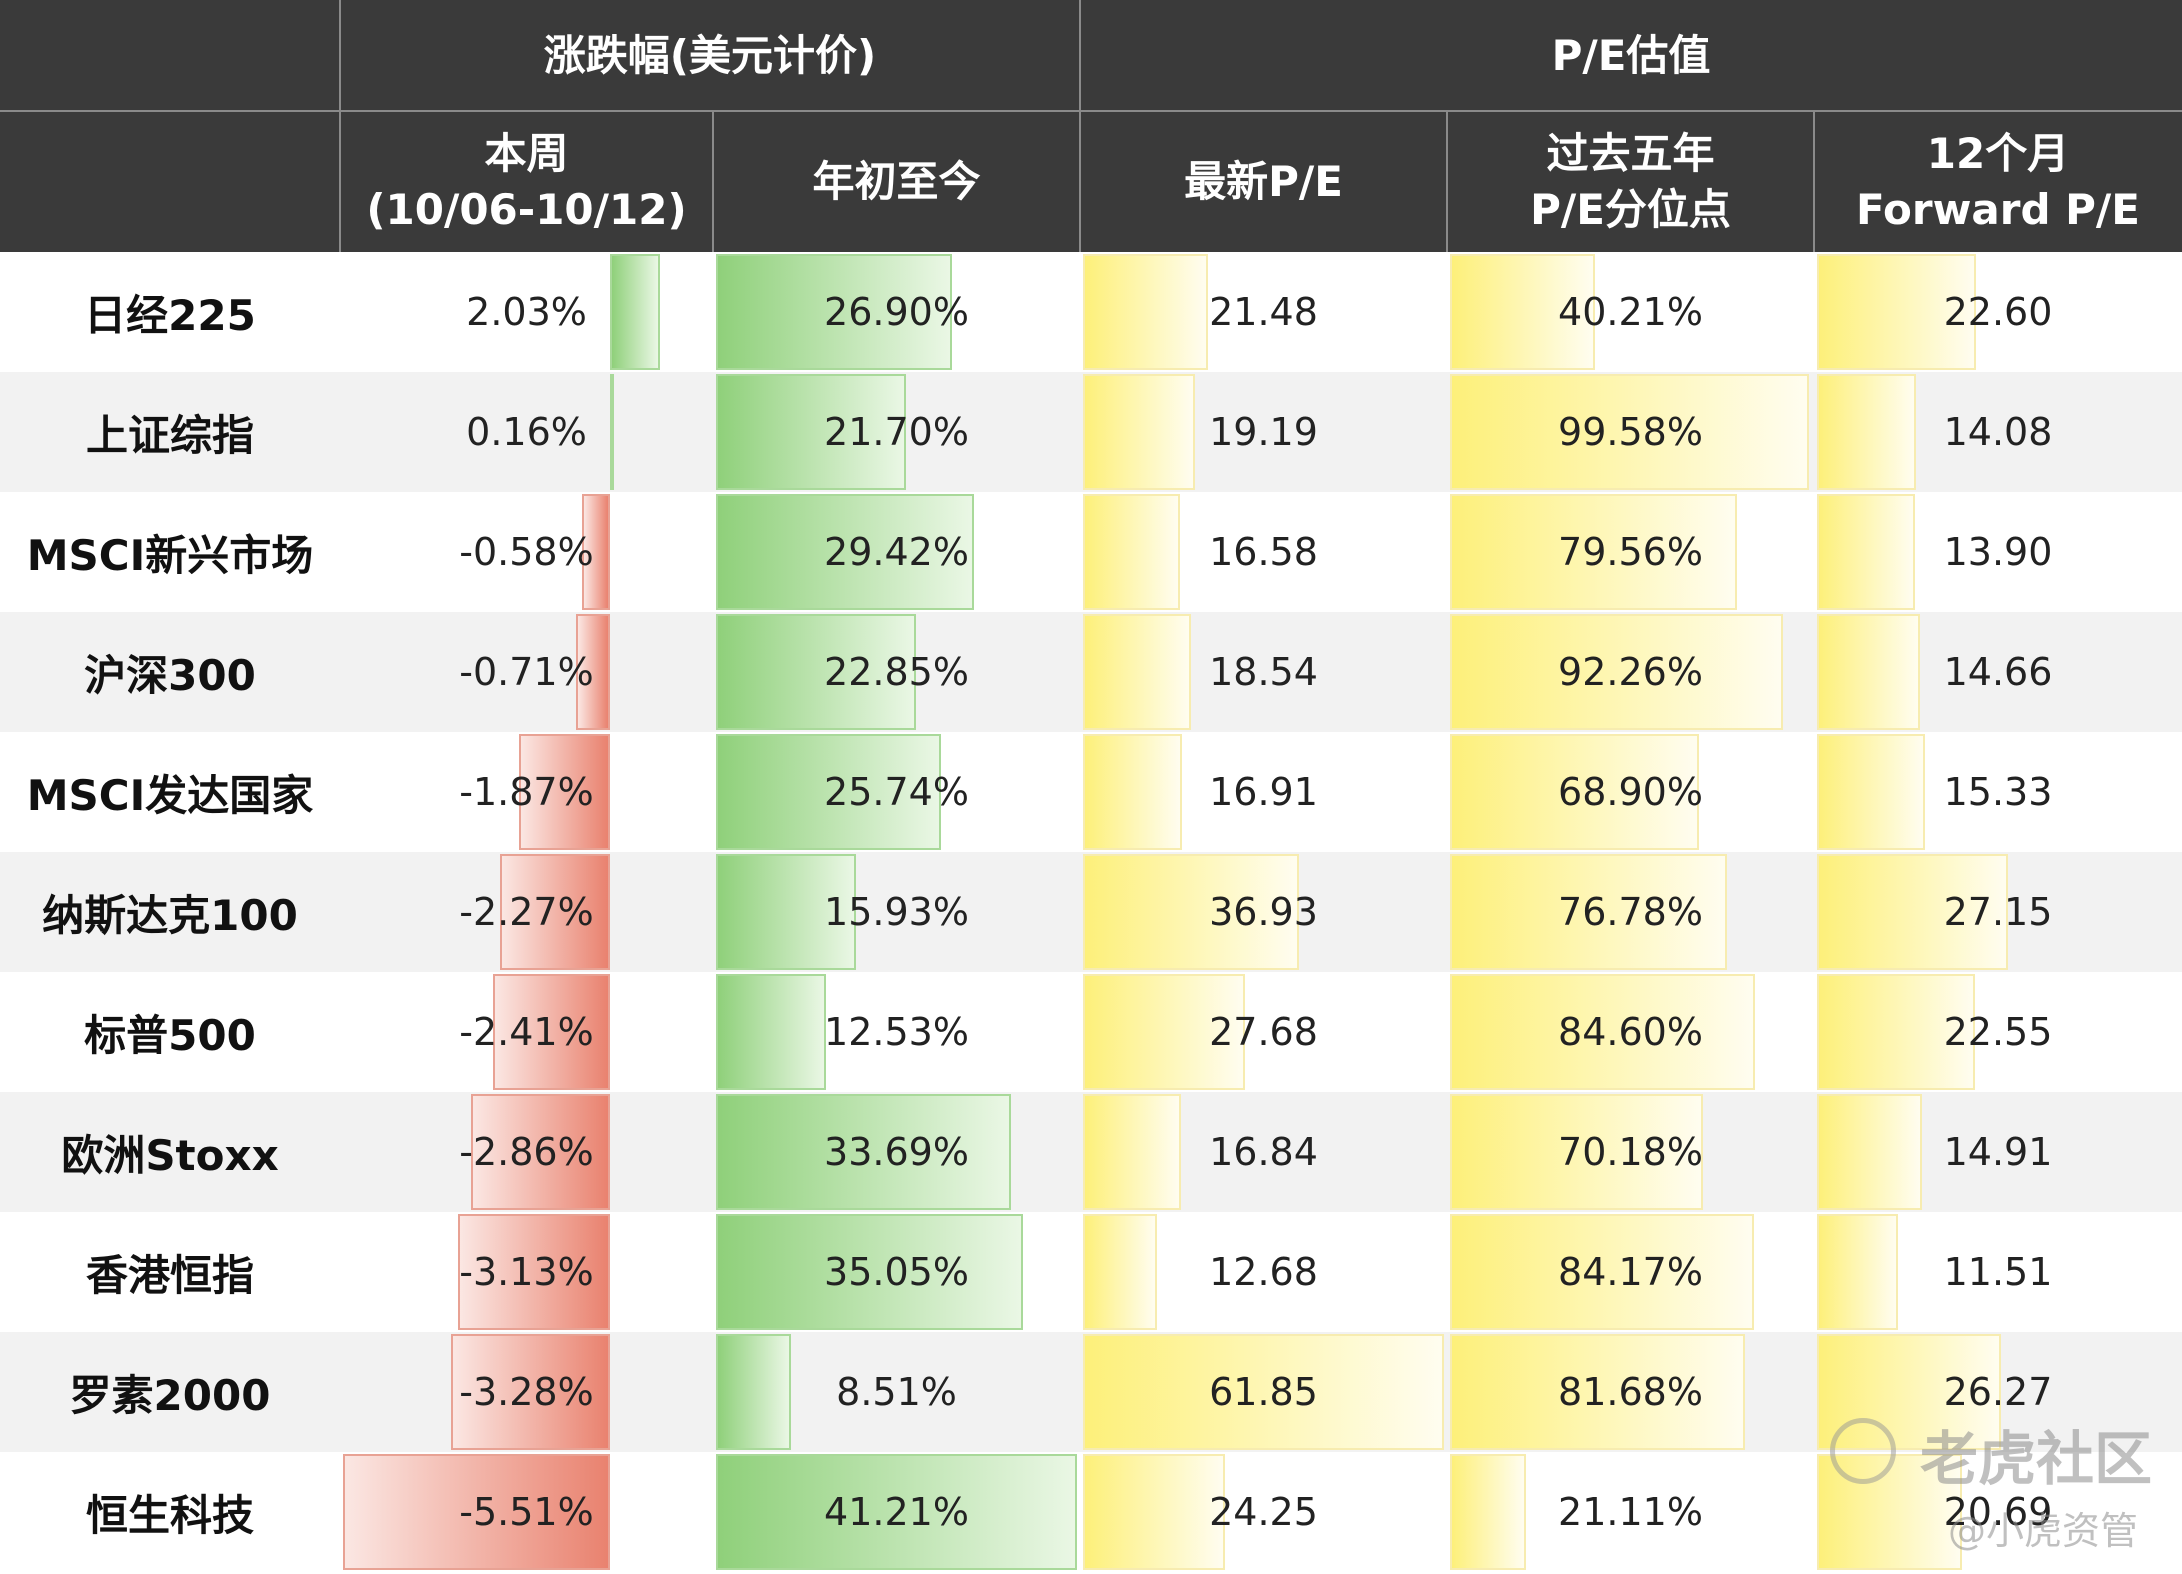  I want to click on watermark-handle: @小虎资管, so click(2043, 1531).